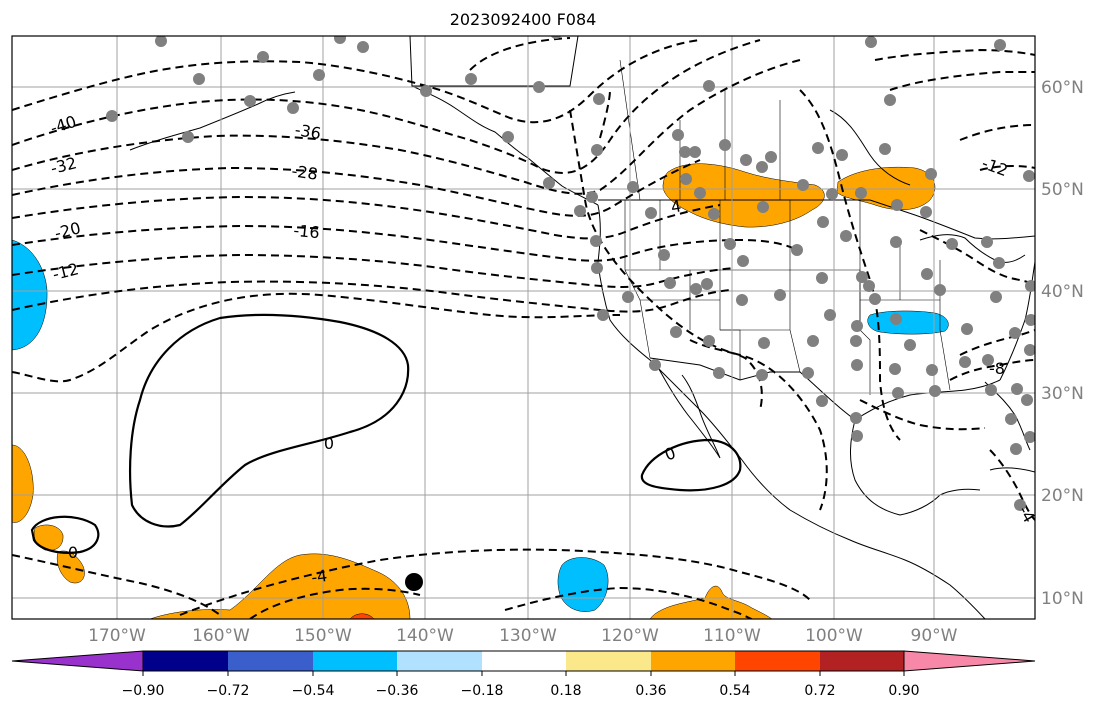  I want to click on lon-label: 120°W, so click(630, 636).